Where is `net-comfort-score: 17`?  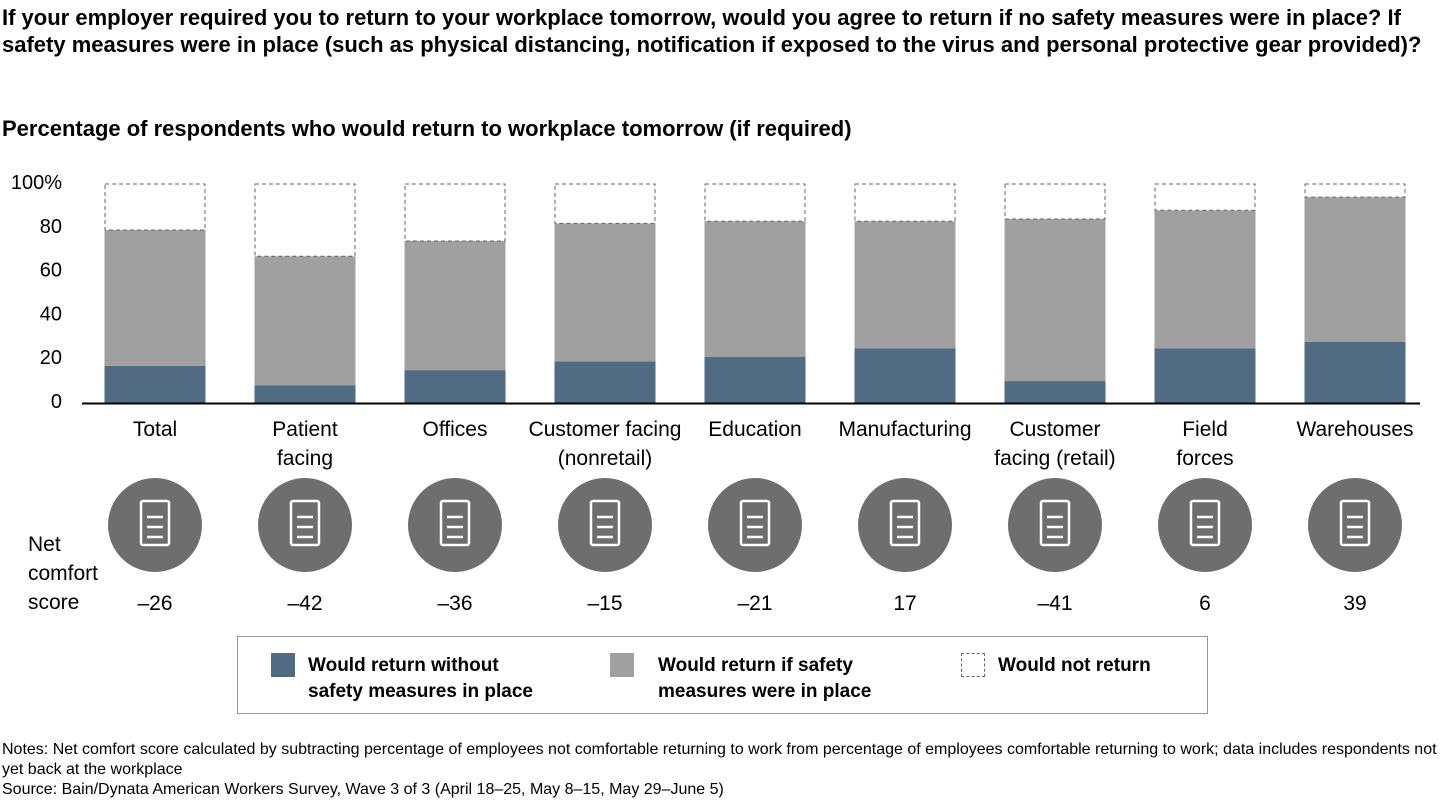 net-comfort-score: 17 is located at coordinates (905, 603).